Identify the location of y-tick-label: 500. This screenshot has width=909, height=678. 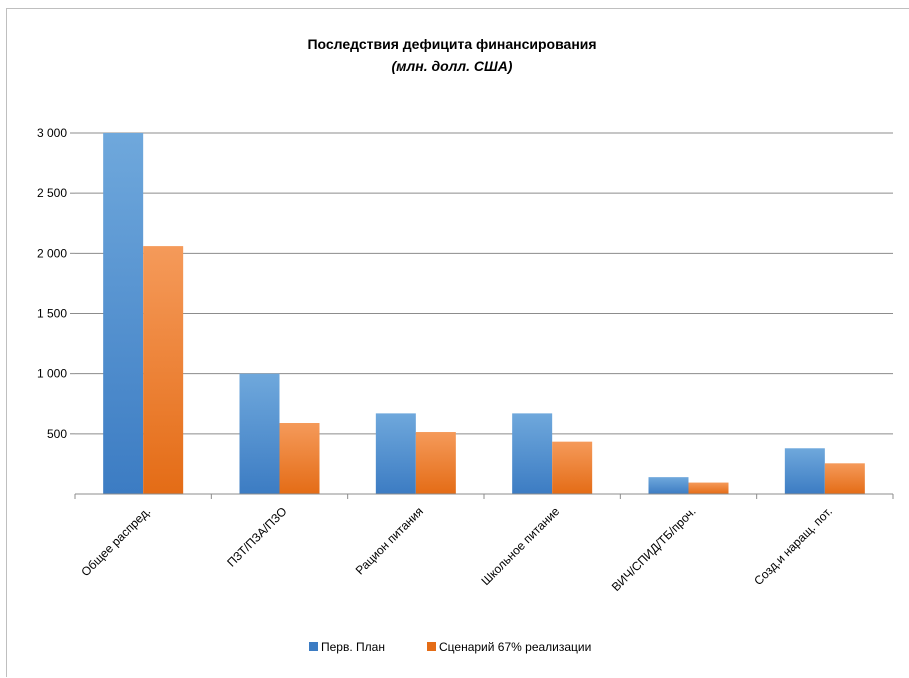
(57, 434).